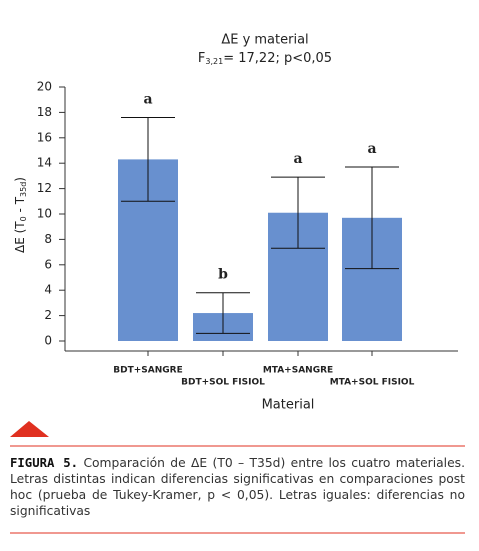 This screenshot has width=479, height=551. What do you see at coordinates (277, 58) in the screenshot?
I see `subtitle-rest: = 17,22; p<0,05` at bounding box center [277, 58].